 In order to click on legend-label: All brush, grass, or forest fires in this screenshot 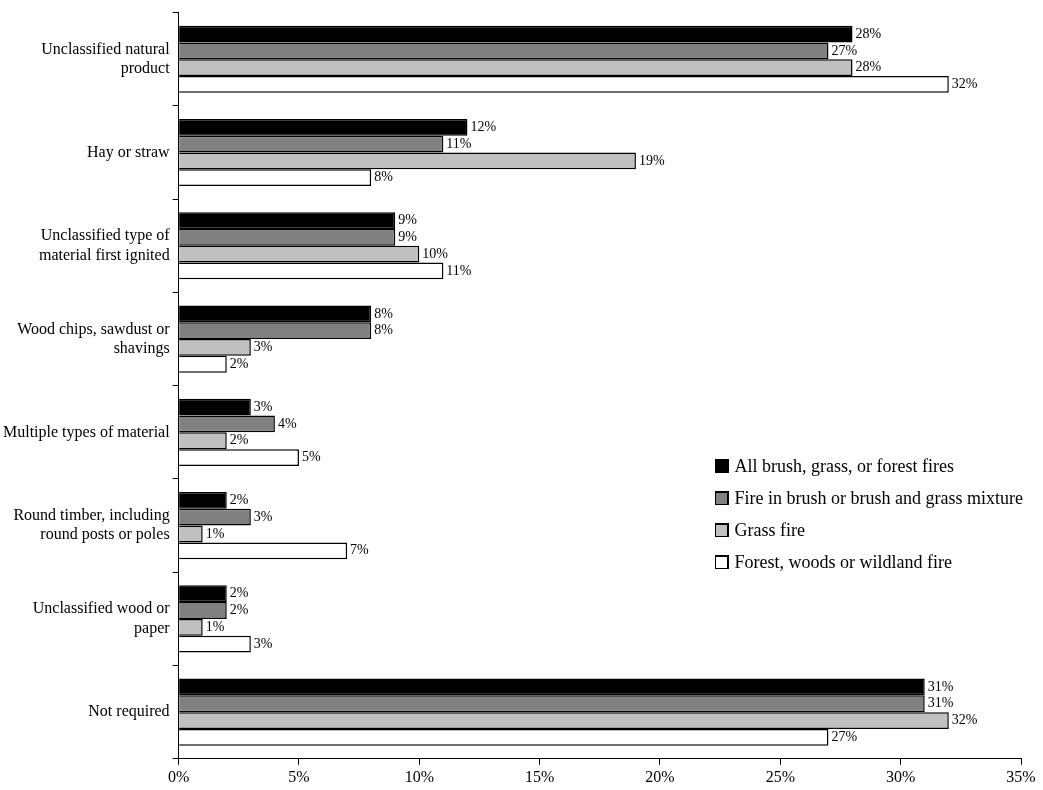, I will do `click(844, 466)`.